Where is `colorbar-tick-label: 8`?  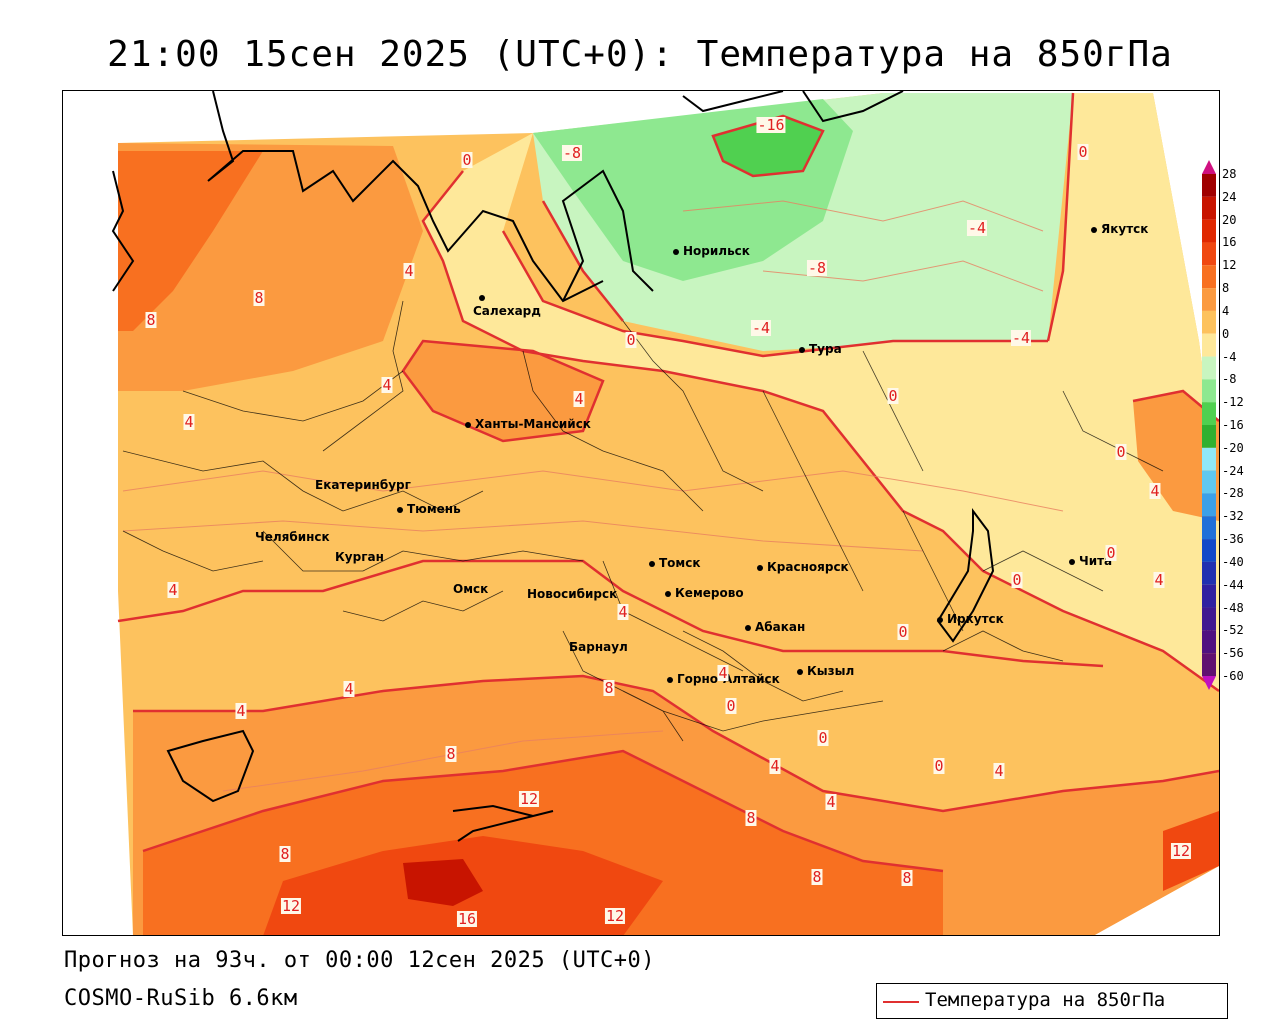 colorbar-tick-label: 8 is located at coordinates (1226, 288).